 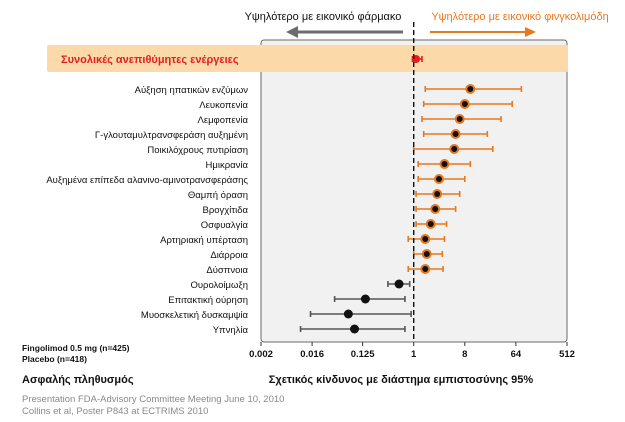 I want to click on row-label: Ημικρανία, so click(x=227, y=165).